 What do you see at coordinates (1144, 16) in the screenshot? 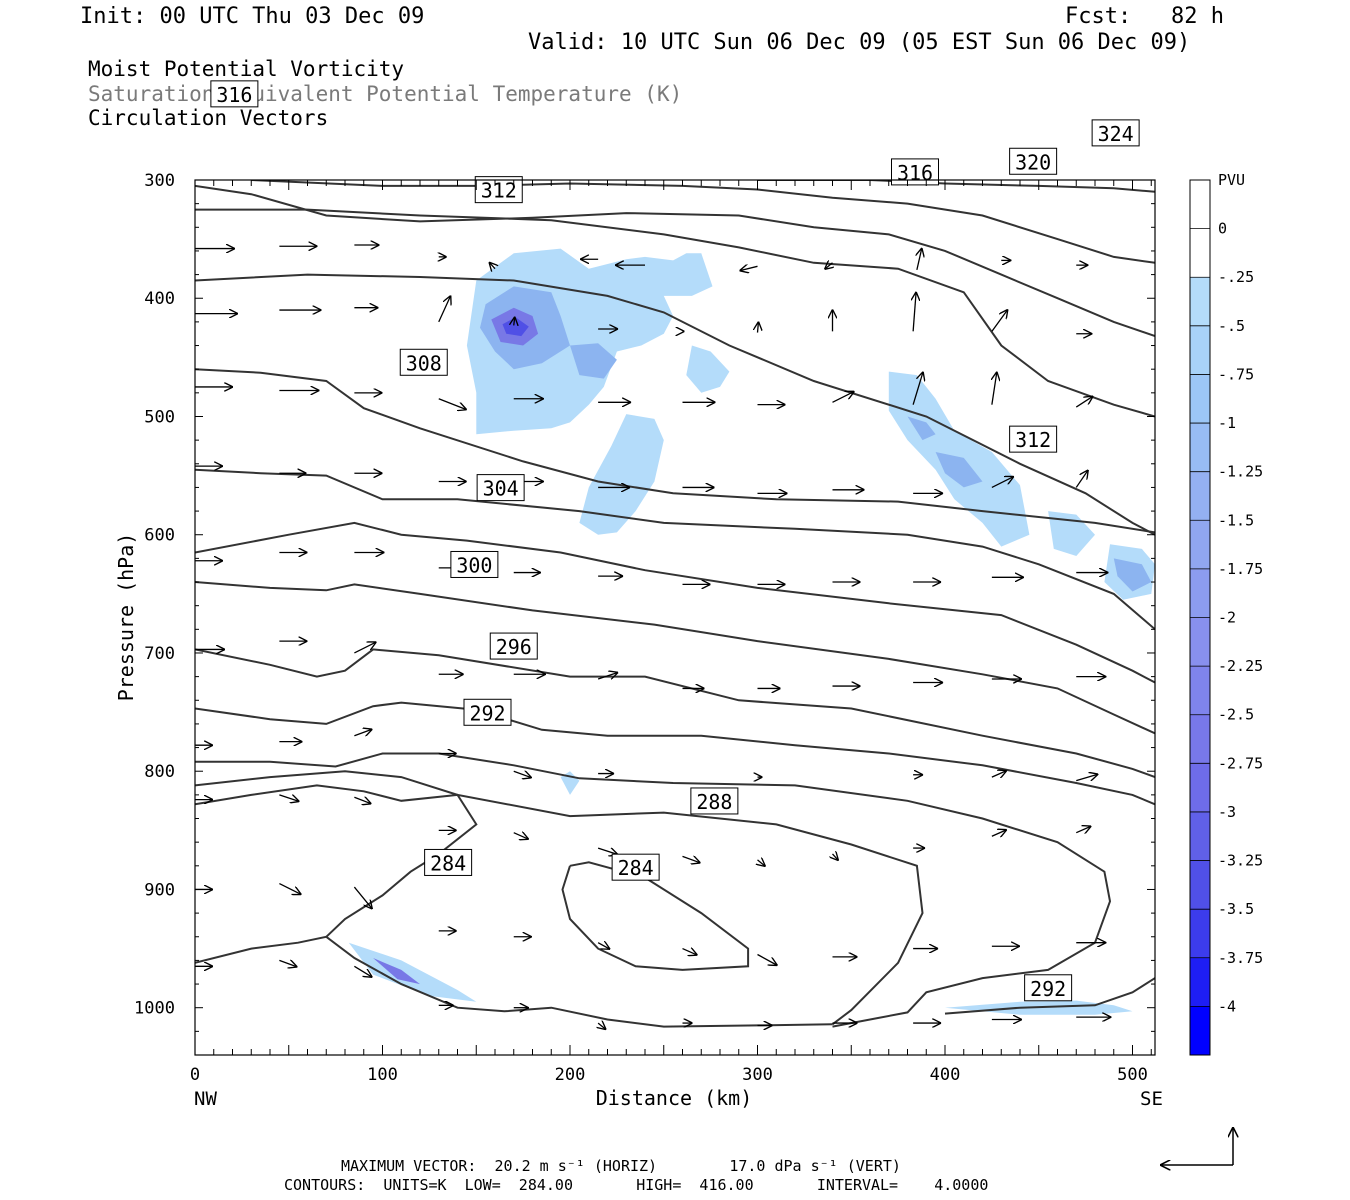
I see `forecast-hour: Fcst: 82 h` at bounding box center [1144, 16].